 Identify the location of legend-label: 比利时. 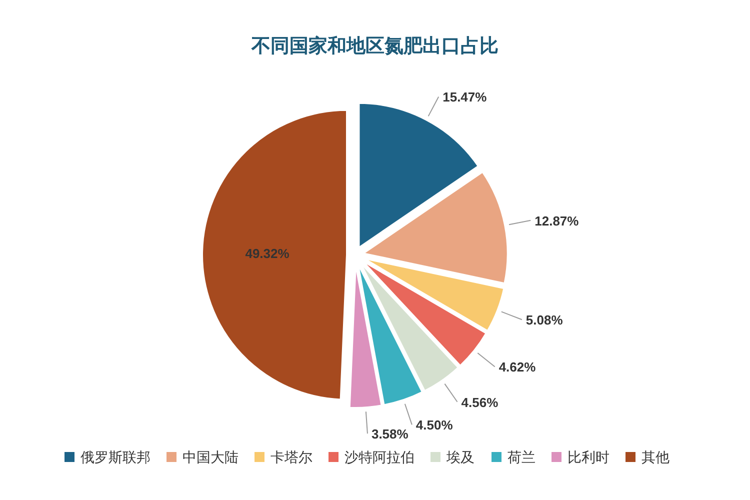
(589, 457).